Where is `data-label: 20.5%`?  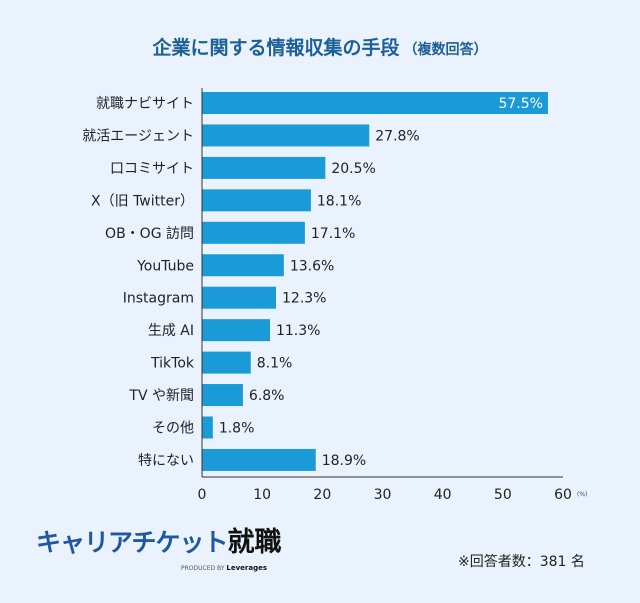
data-label: 20.5% is located at coordinates (353, 169).